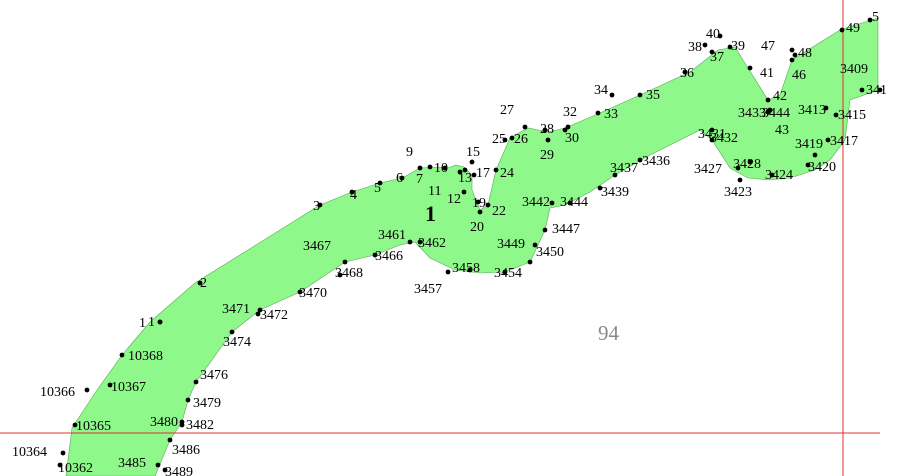 The width and height of the screenshot is (899, 476). I want to click on vertex-label: 3419, so click(809, 144).